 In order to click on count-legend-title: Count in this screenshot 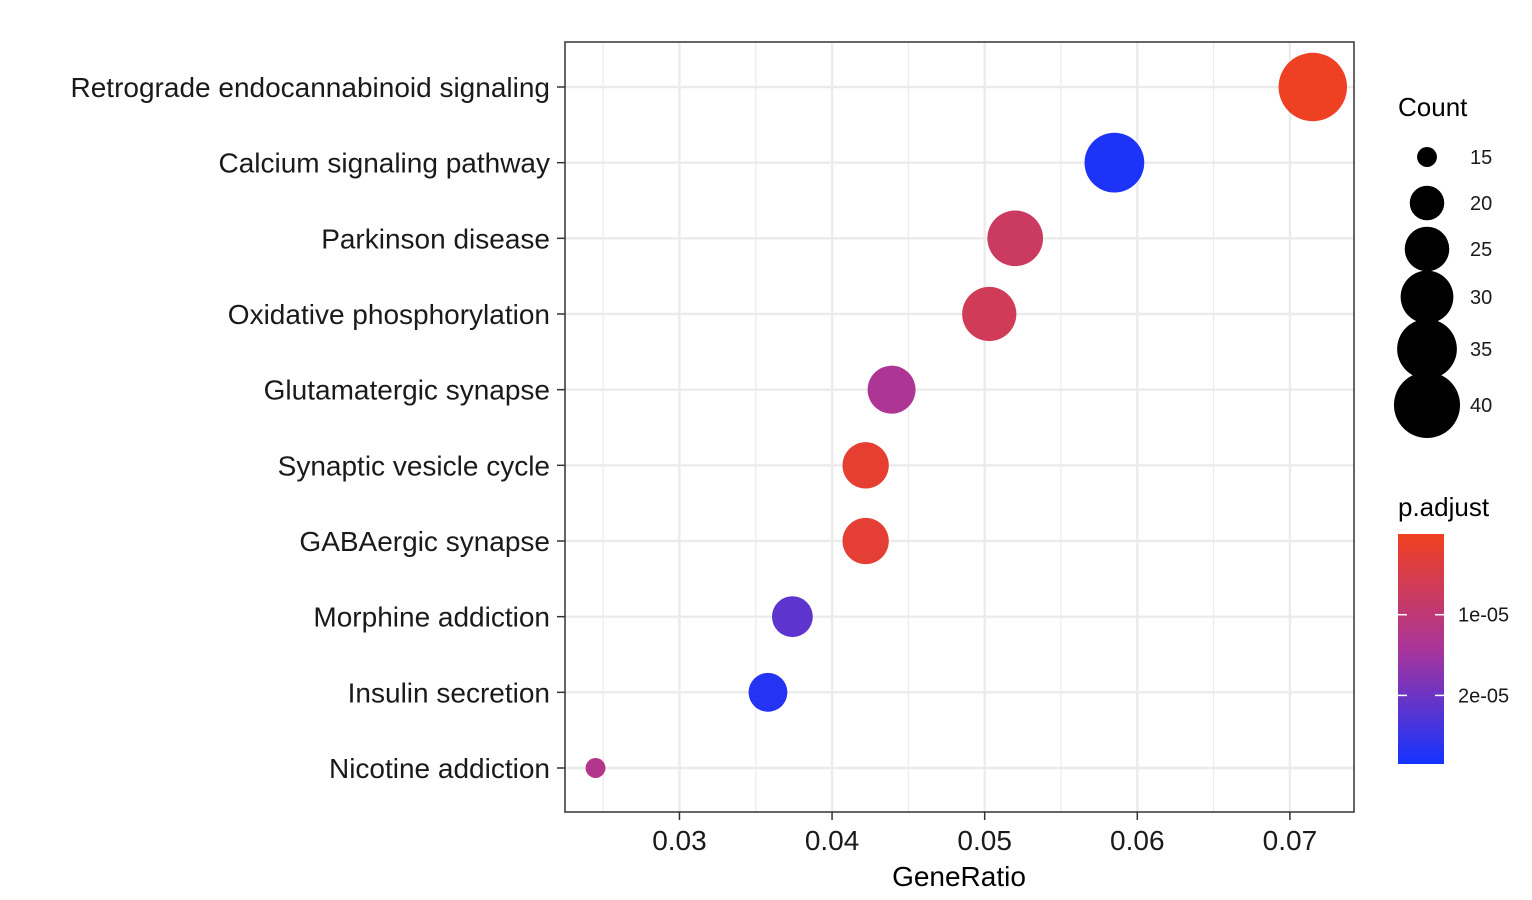, I will do `click(1433, 107)`.